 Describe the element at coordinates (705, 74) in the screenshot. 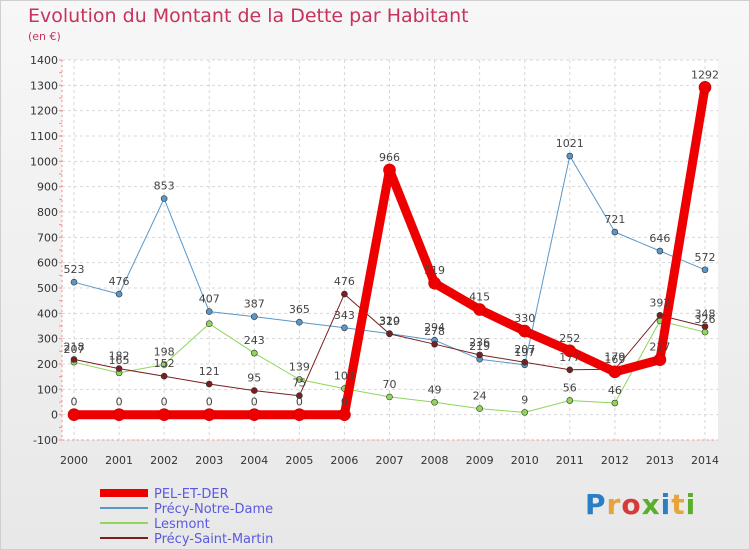

I see `data-label: 1292` at that location.